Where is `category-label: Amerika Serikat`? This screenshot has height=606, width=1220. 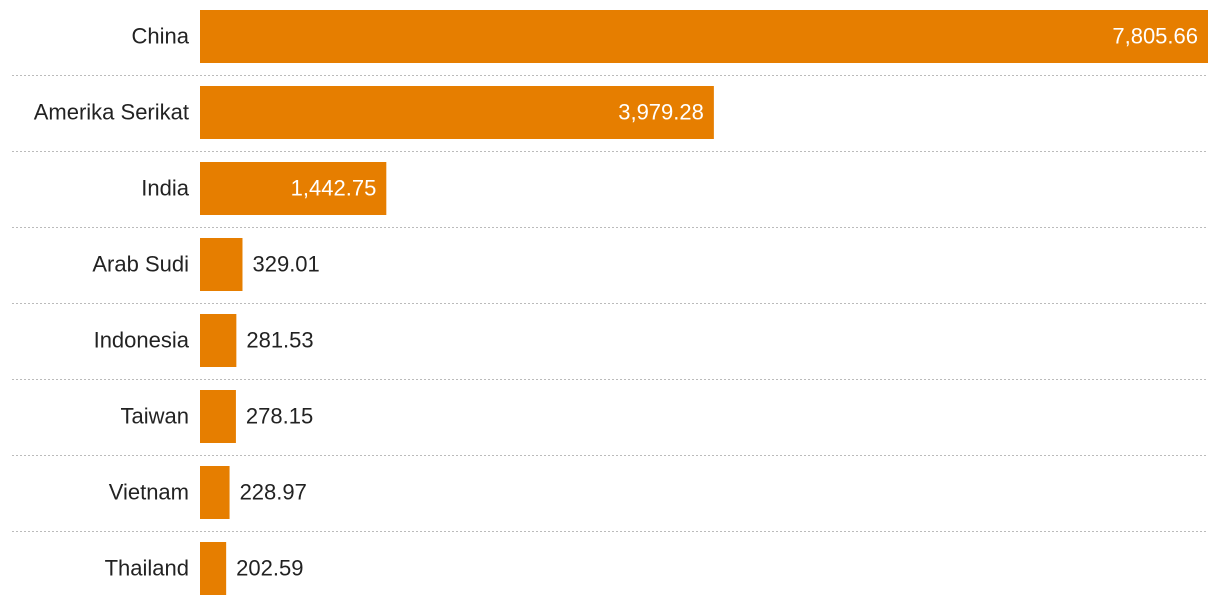 category-label: Amerika Serikat is located at coordinates (111, 111).